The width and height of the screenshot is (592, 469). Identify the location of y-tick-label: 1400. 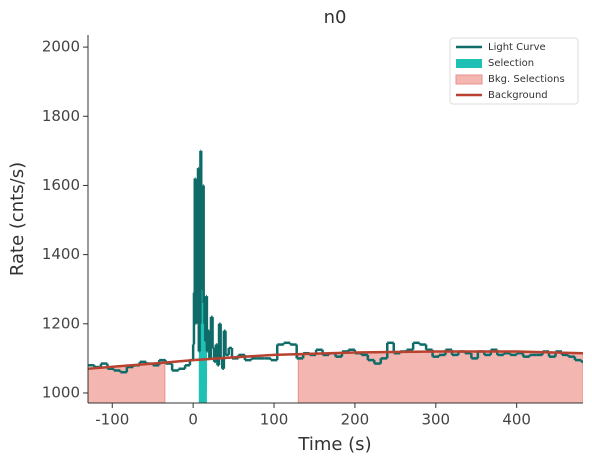
(61, 254).